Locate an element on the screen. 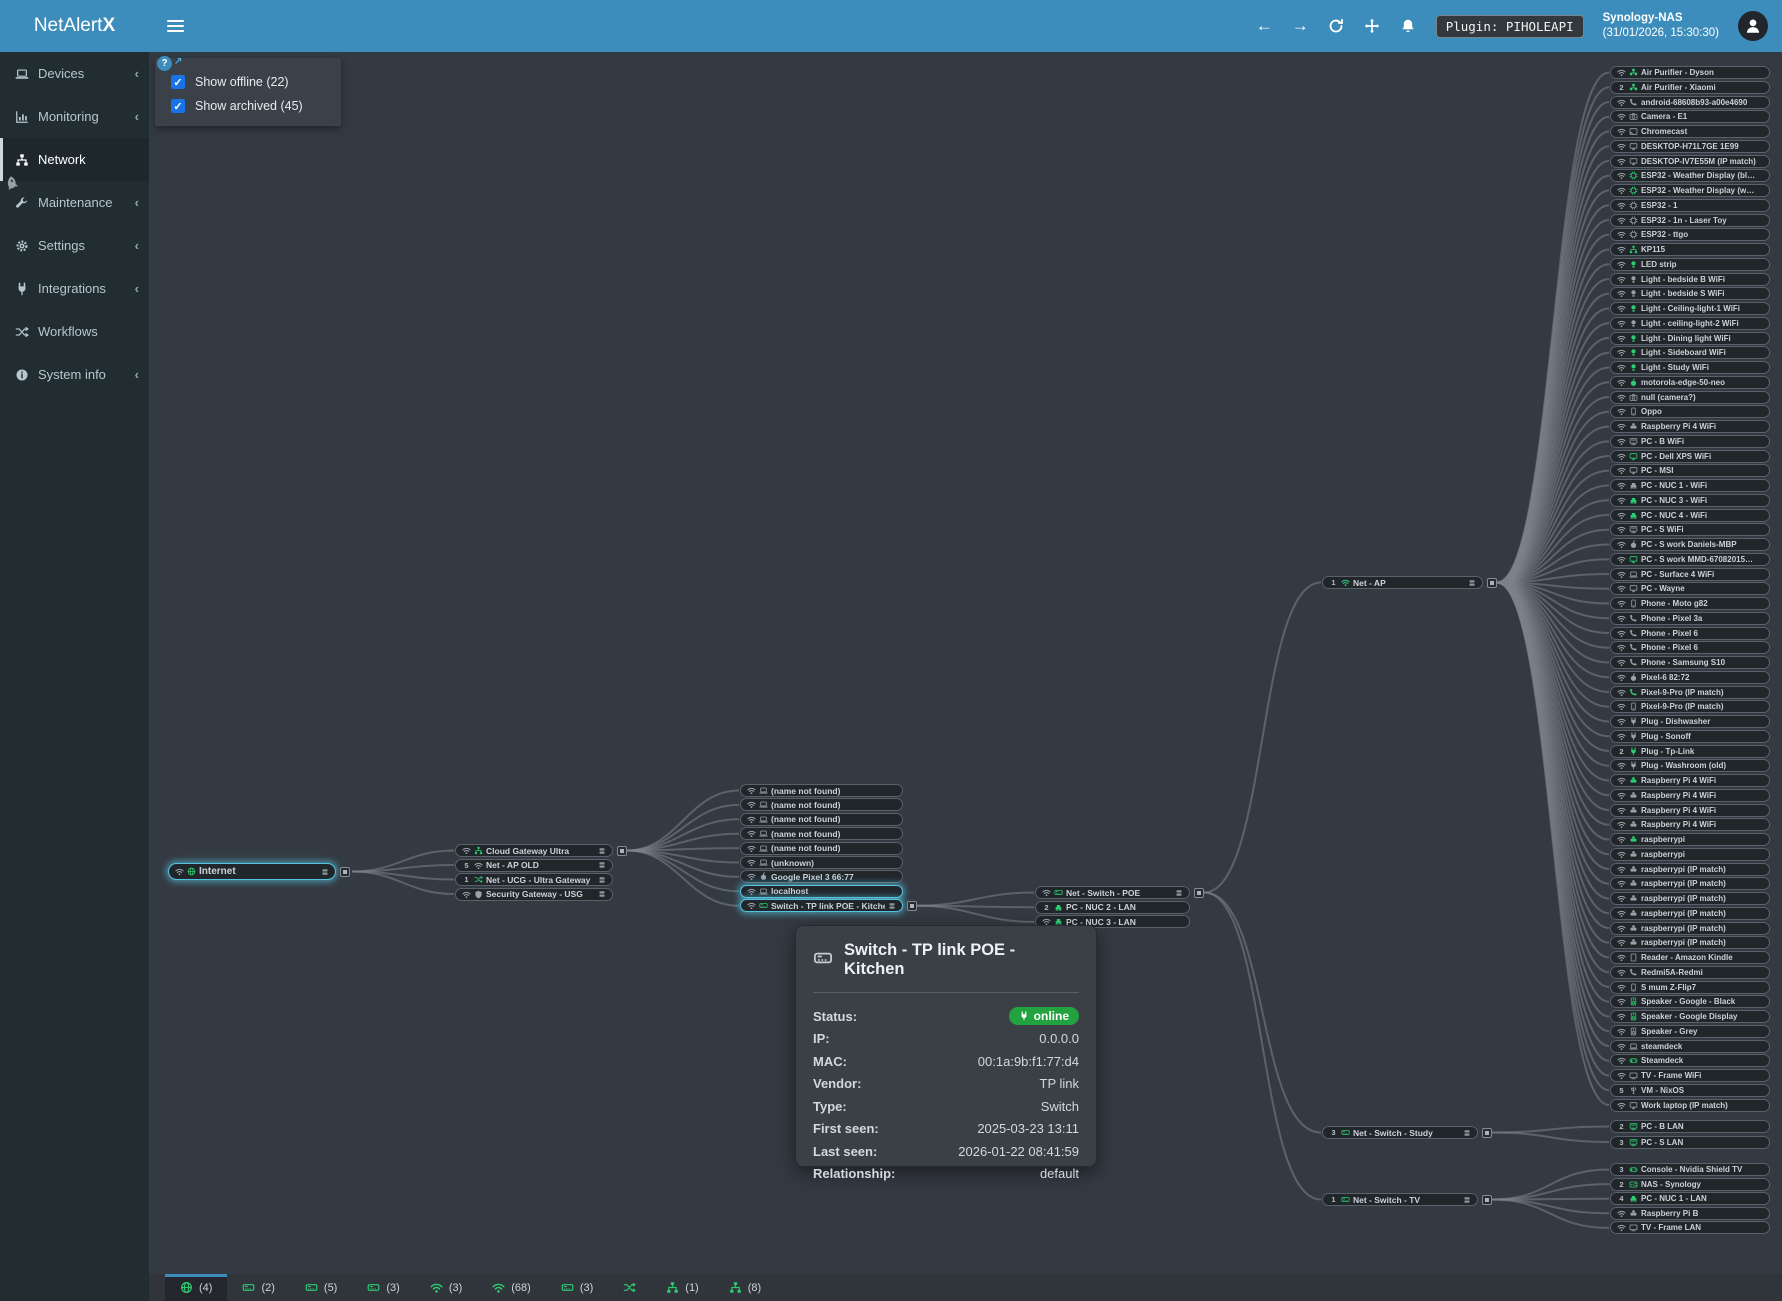  device-node: Plug - Dishwasher is located at coordinates (1690, 721).